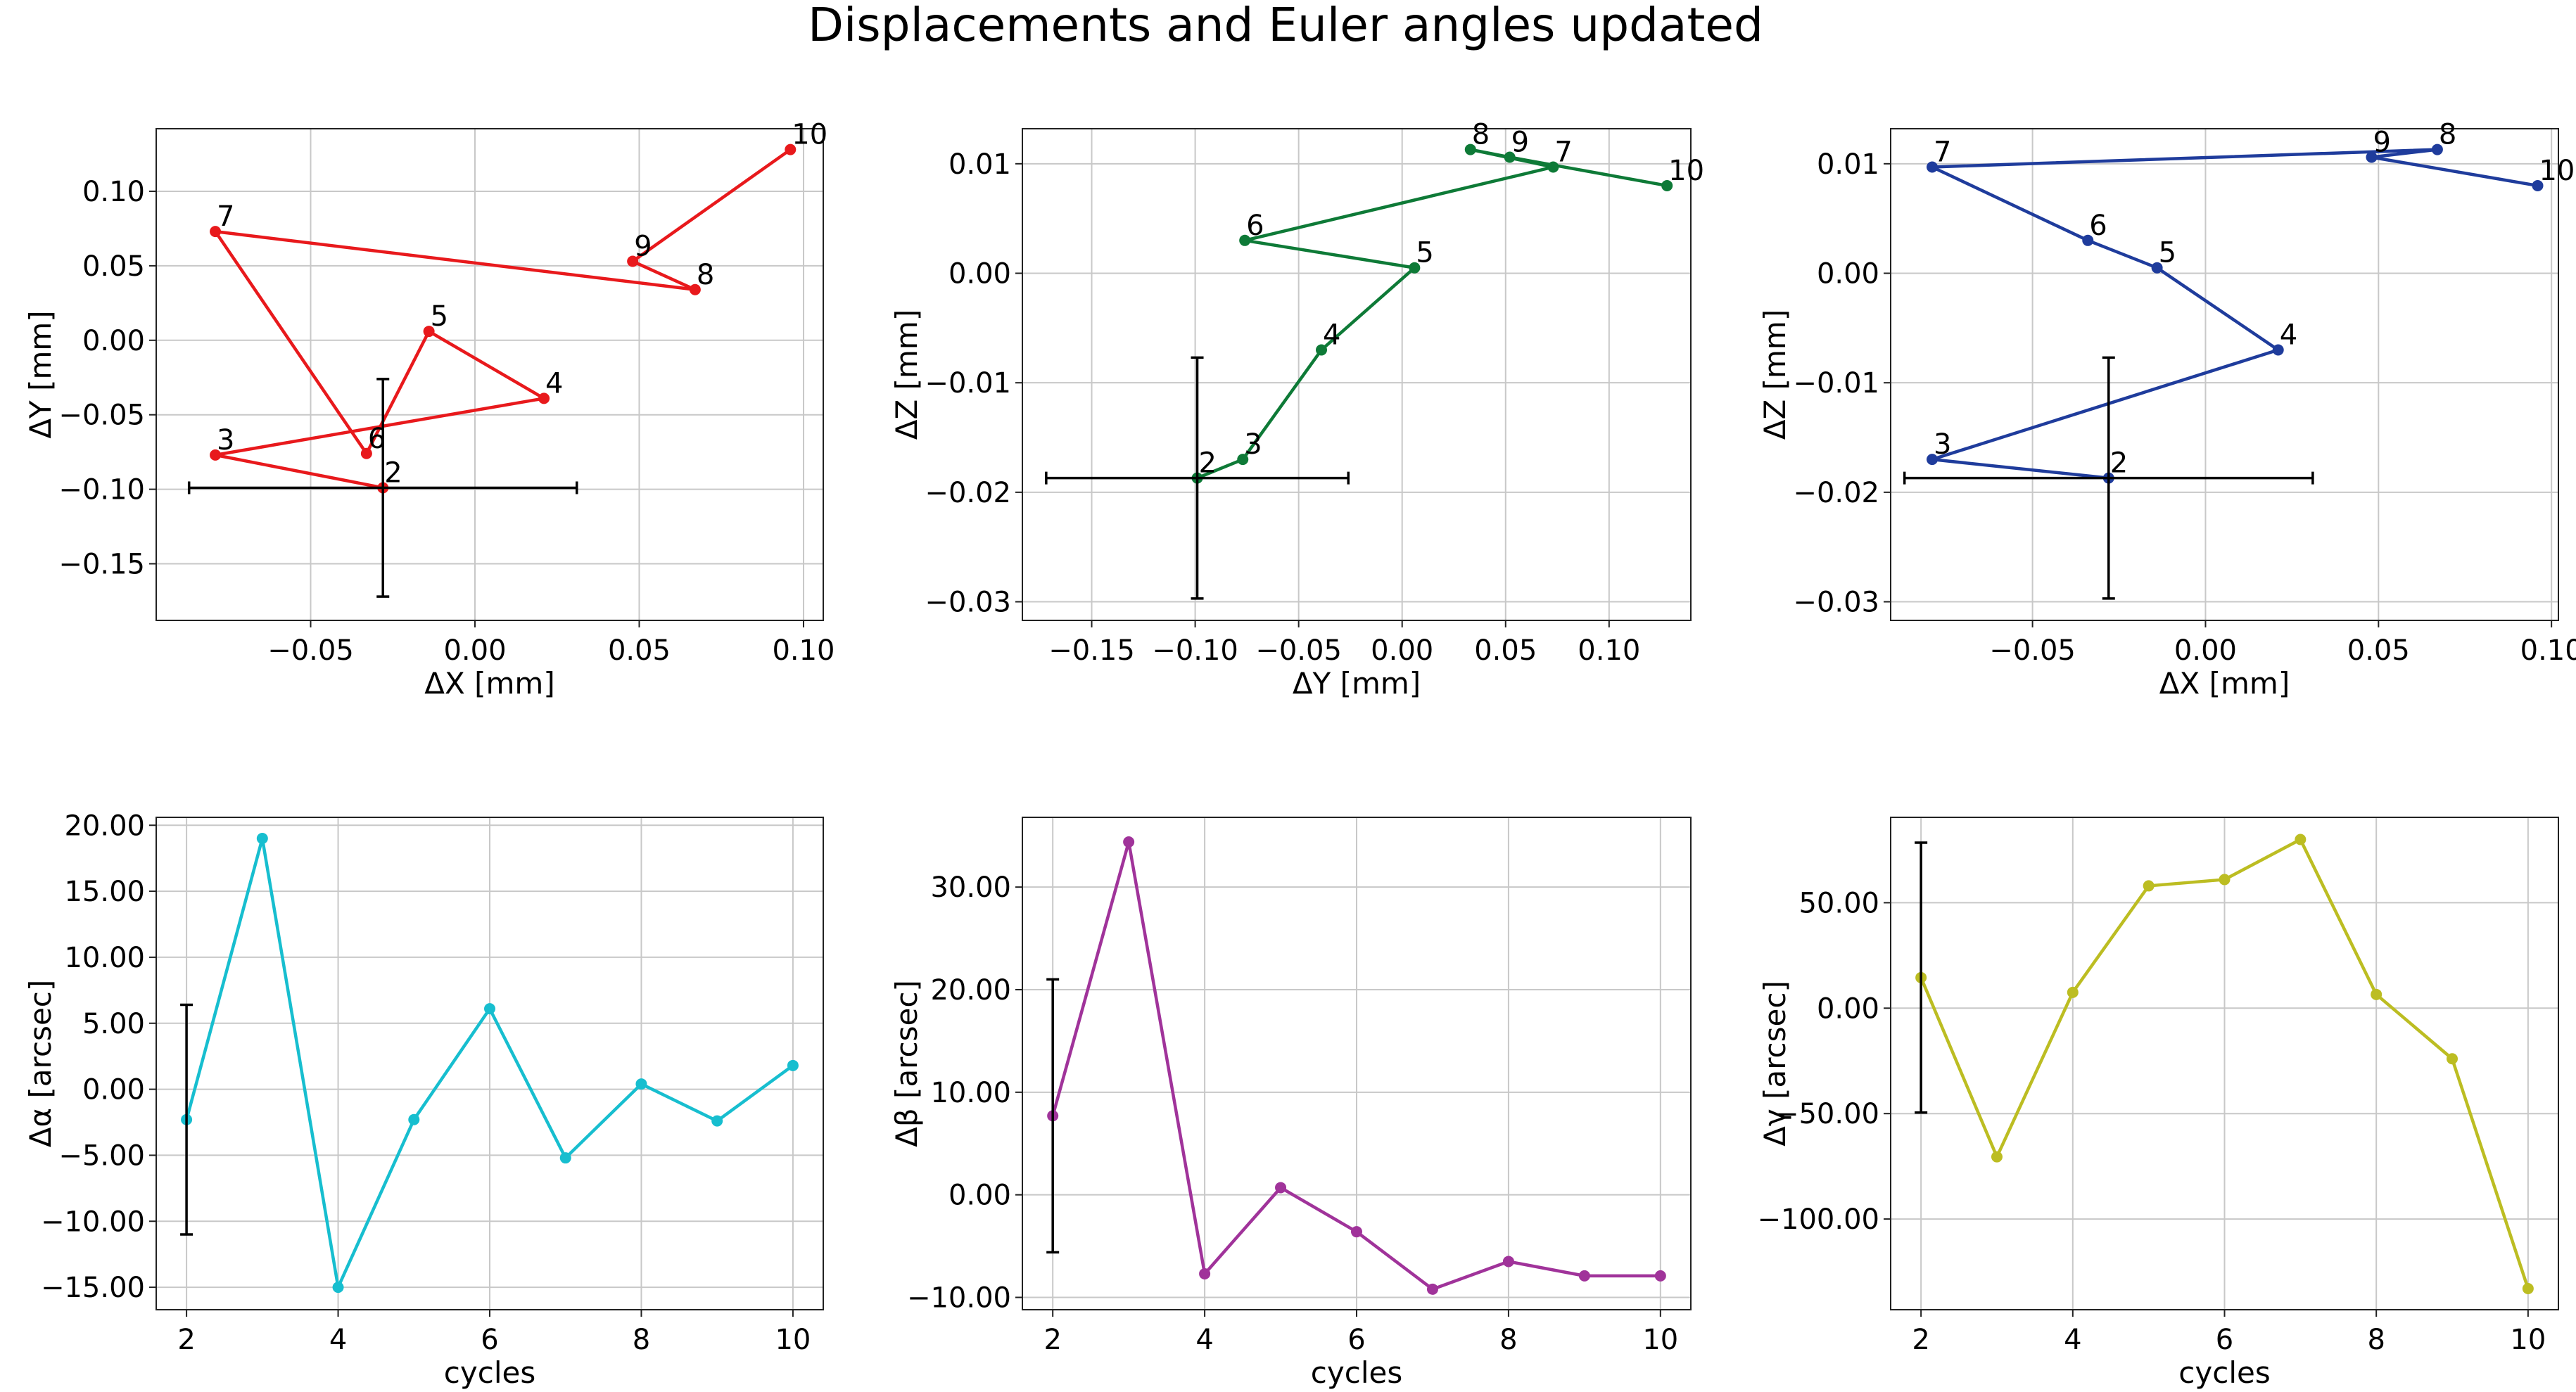 This screenshot has height=1392, width=2576. What do you see at coordinates (1775, 1064) in the screenshot?
I see `y-axis-label: Δγ [arcsec]` at bounding box center [1775, 1064].